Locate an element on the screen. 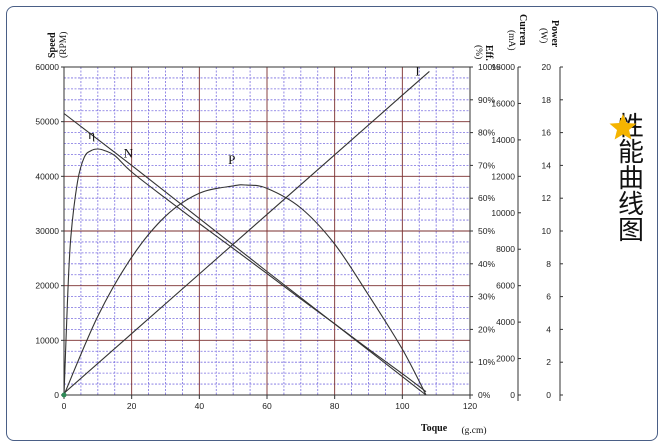  current-axis-title: Curren is located at coordinates (522, 30).